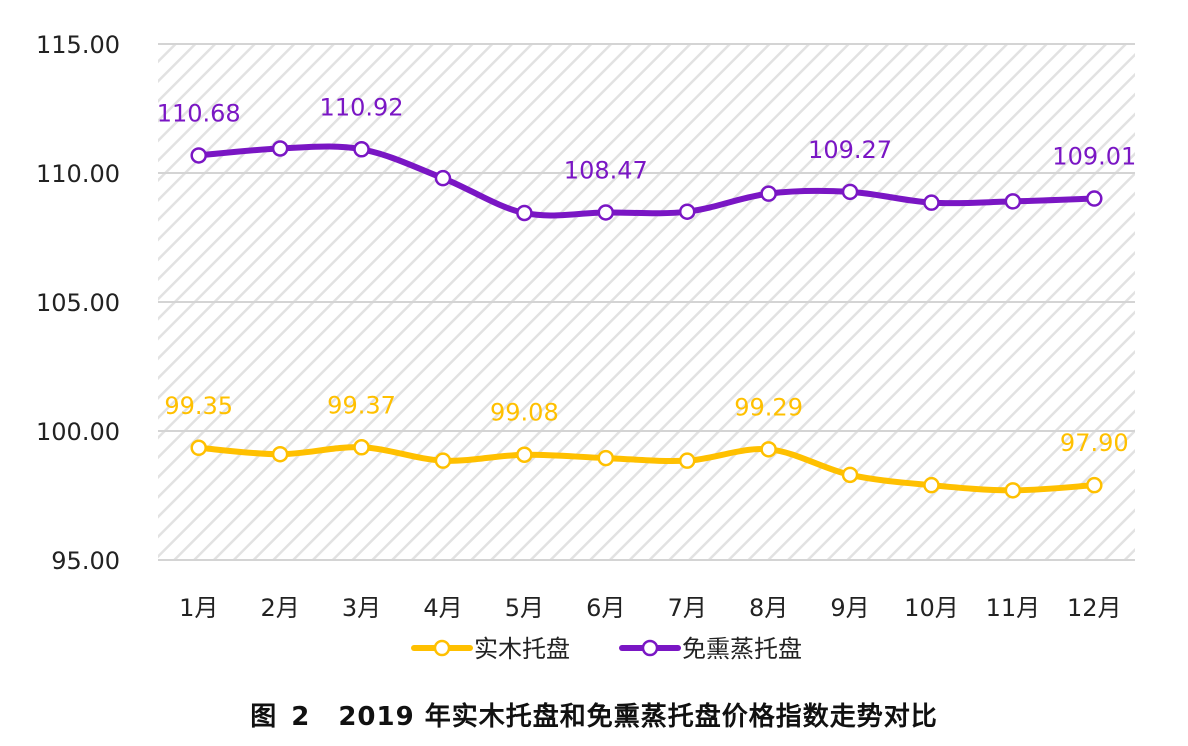  Describe the element at coordinates (768, 608) in the screenshot. I see `x-tick-label: 8月` at that location.